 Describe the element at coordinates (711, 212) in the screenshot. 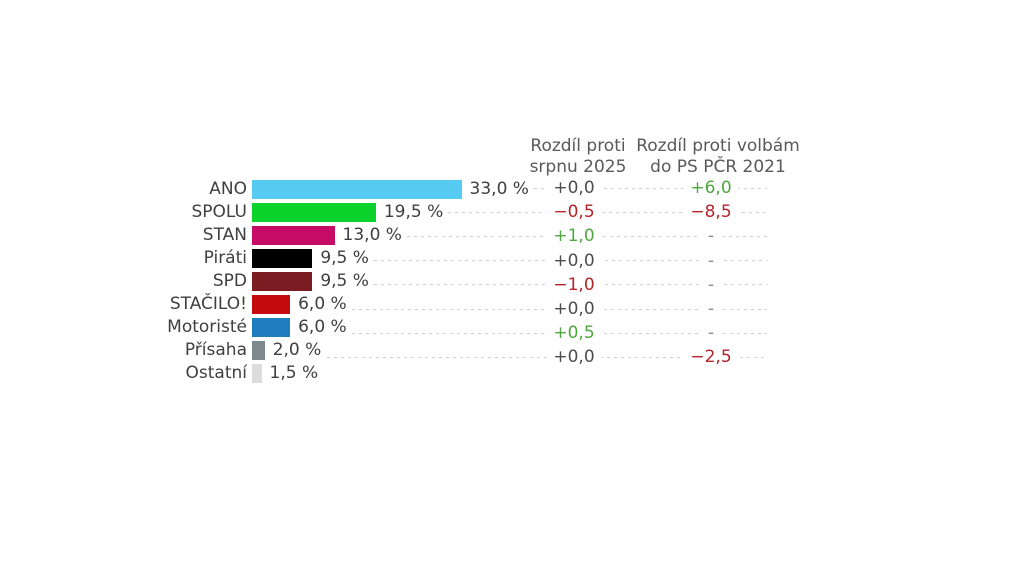

I see `diff-vs-election-2021: −8,5` at that location.